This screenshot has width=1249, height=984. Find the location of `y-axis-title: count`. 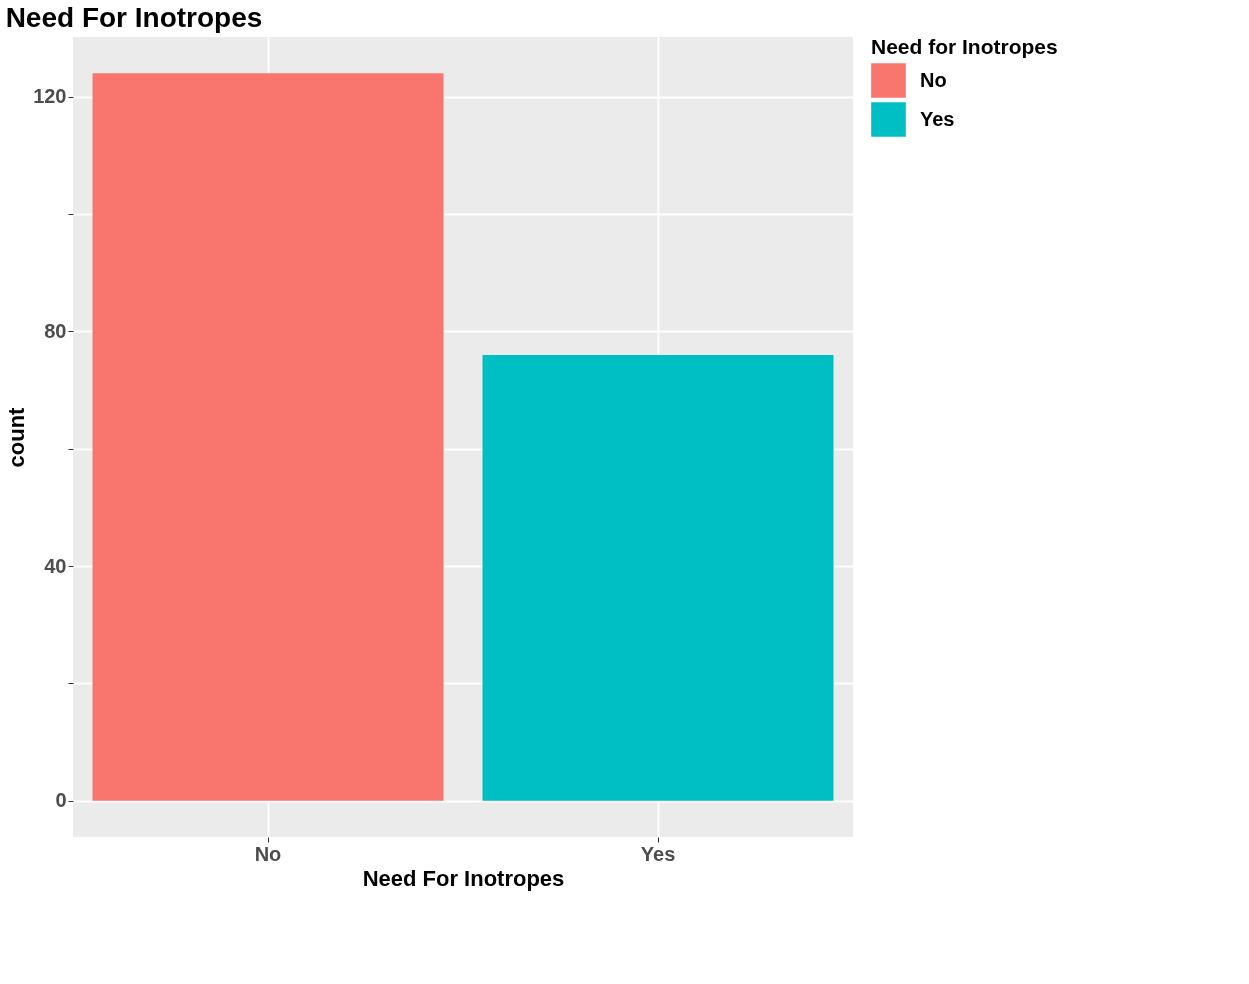

y-axis-title: count is located at coordinates (17, 437).